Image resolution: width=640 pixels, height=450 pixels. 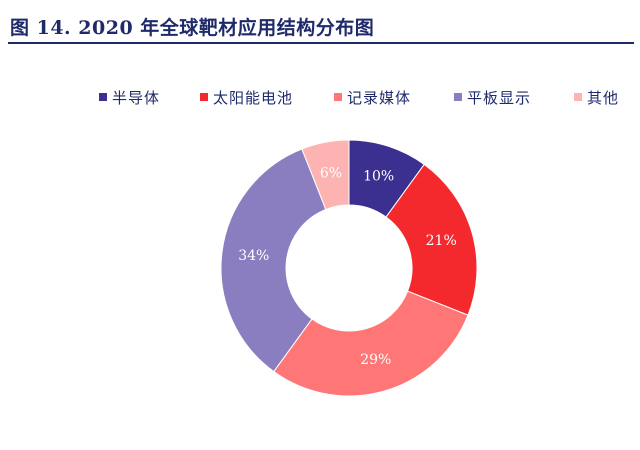 I want to click on figure-title: 图 14. 2020 年全球靶材应用结构分布图, so click(x=192, y=28).